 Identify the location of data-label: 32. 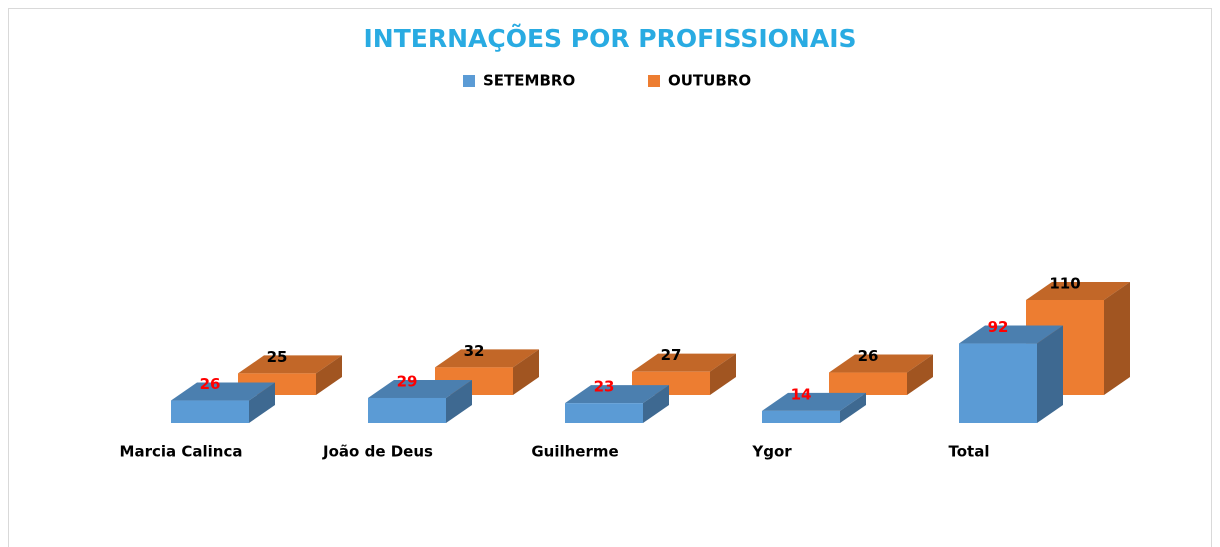
(474, 351).